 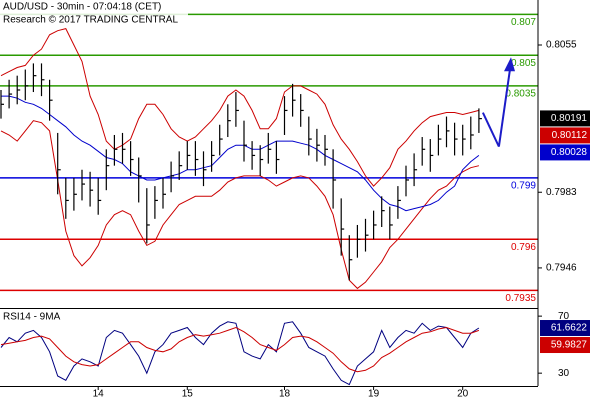 I want to click on x-tick-label: 15, so click(x=188, y=394).